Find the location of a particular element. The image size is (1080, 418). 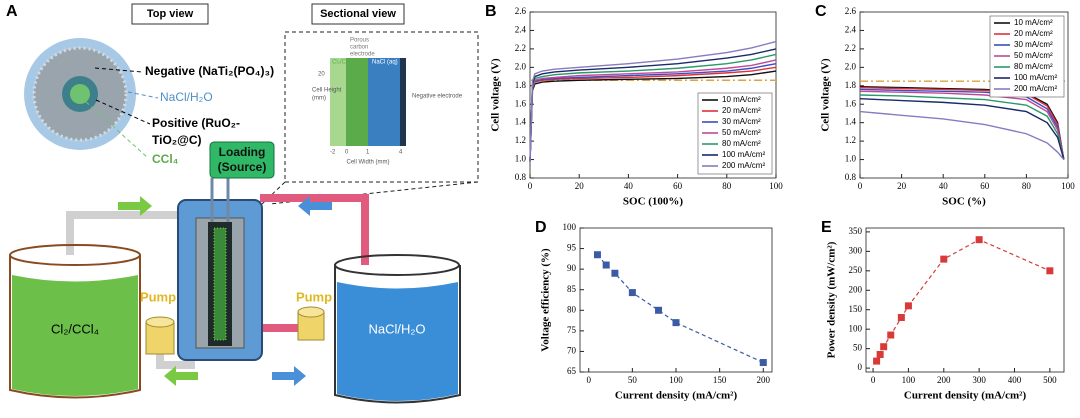

y-tick-label: 1.0 is located at coordinates (521, 159).